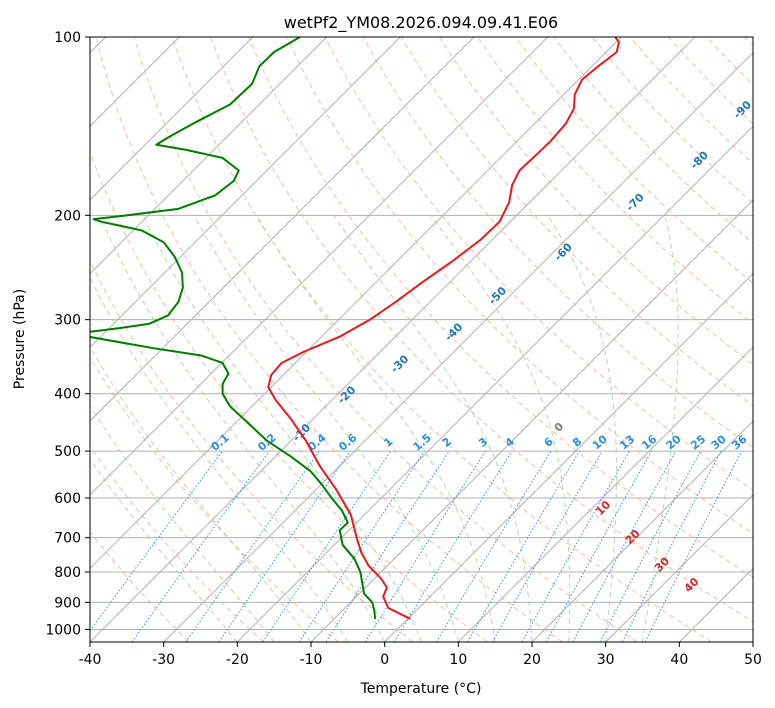 This screenshot has width=775, height=708. Describe the element at coordinates (627, 443) in the screenshot. I see `mixing-ratio-label: 13` at that location.